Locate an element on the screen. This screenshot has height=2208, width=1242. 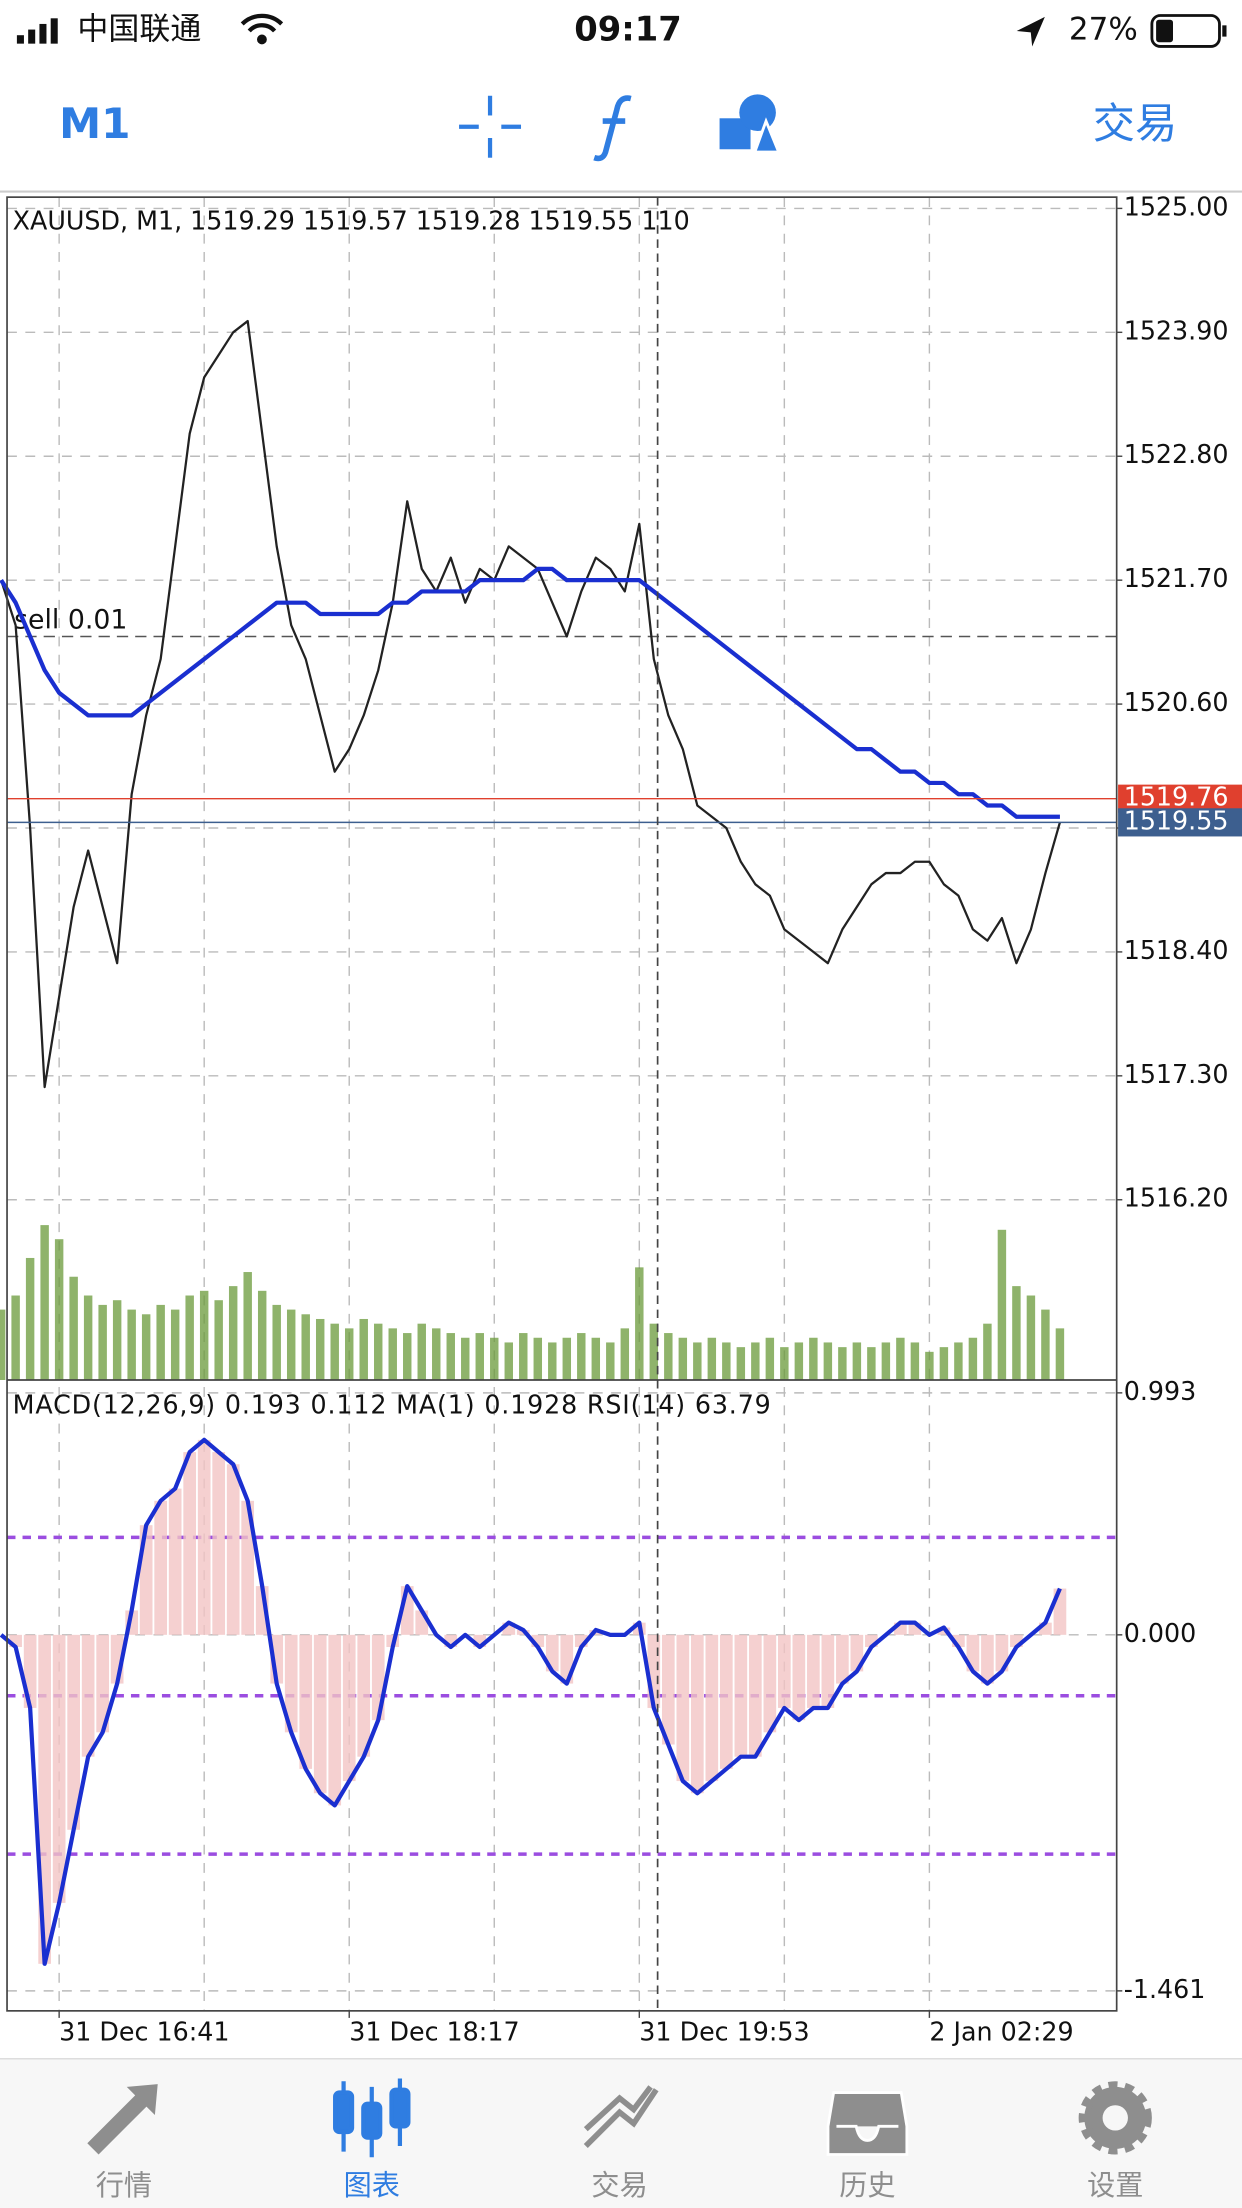
x-tick-label: 2 Jan 02:29 is located at coordinates (1001, 2031).